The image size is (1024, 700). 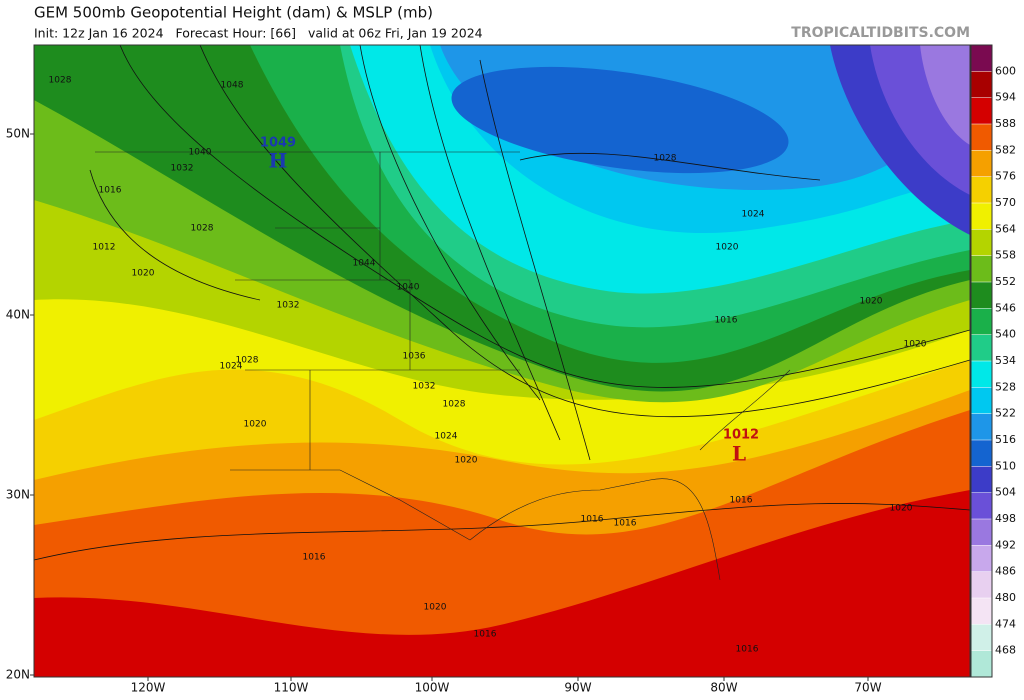 What do you see at coordinates (1005, 492) in the screenshot?
I see `colorbar-label: 504` at bounding box center [1005, 492].